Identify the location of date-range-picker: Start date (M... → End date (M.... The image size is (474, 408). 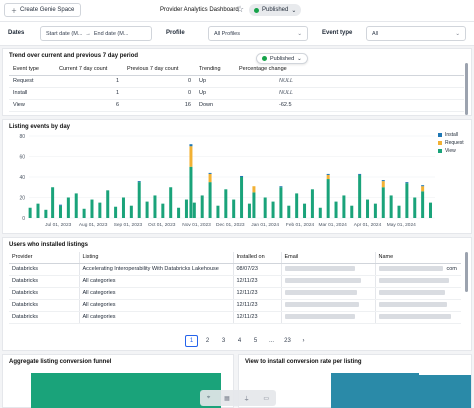
(96, 33).